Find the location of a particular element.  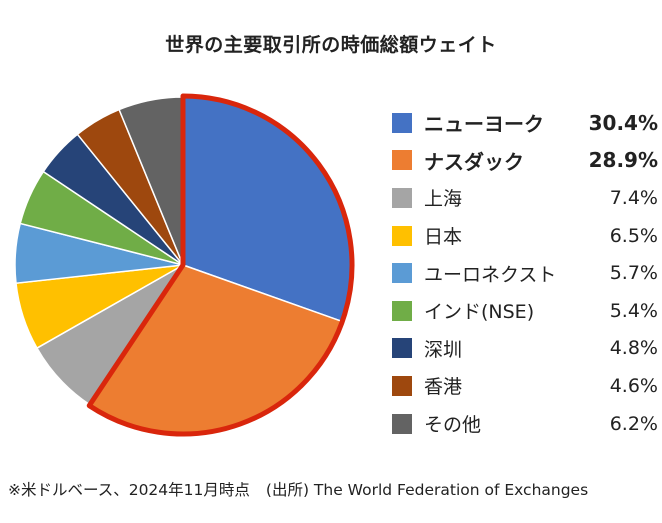

footnote: ※米ドルベース、2024年11月時点 is located at coordinates (129, 490).